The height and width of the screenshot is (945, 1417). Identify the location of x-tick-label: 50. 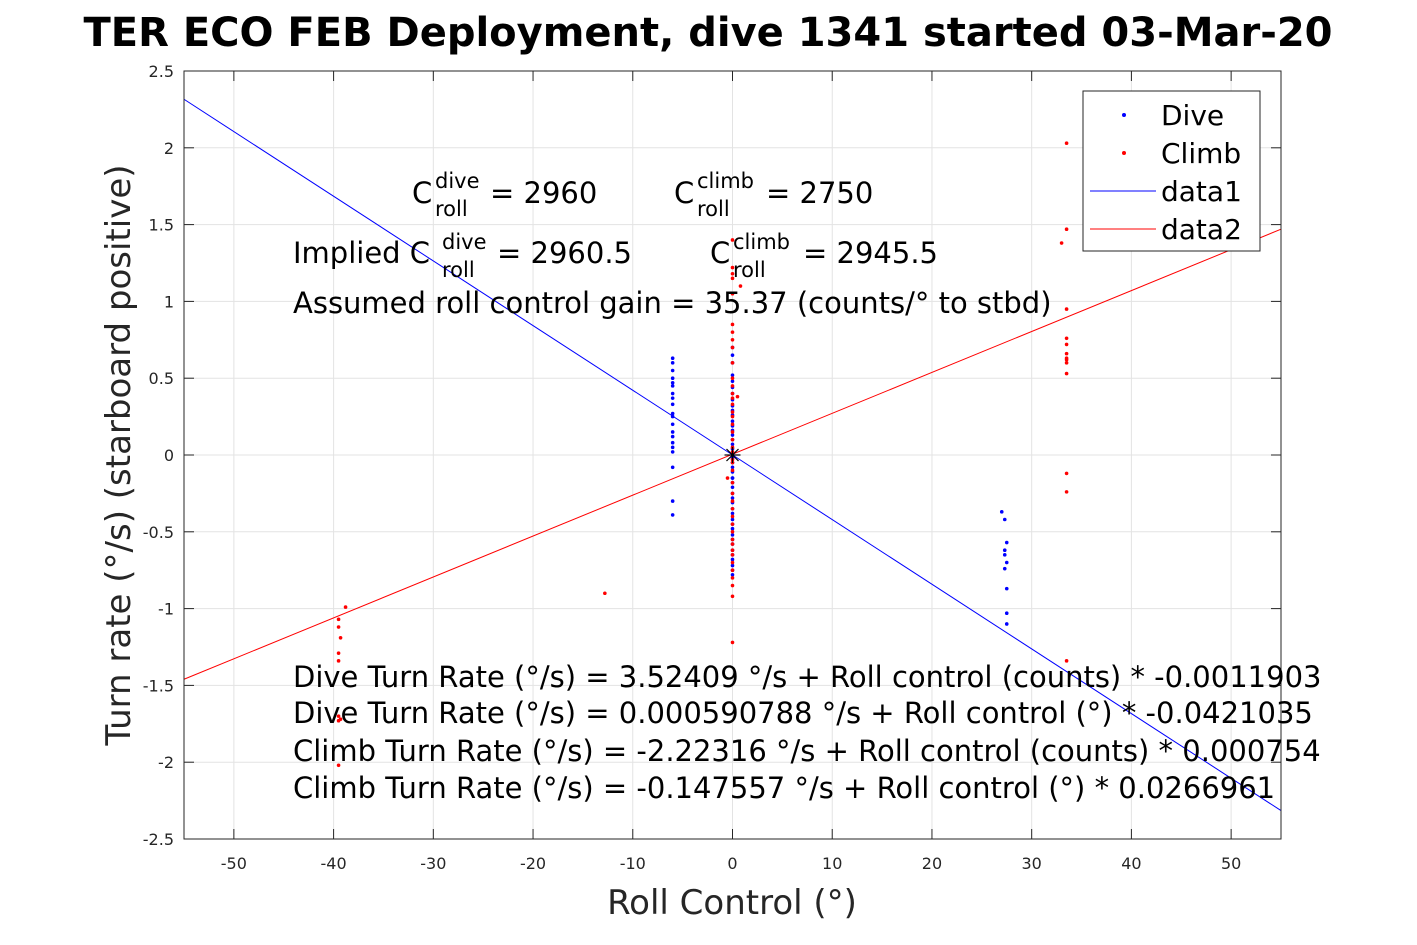
(1231, 863).